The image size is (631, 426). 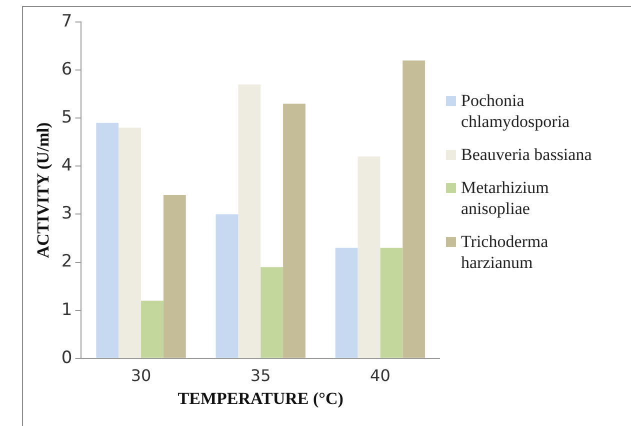 What do you see at coordinates (66, 358) in the screenshot?
I see `y-tick-label: 0` at bounding box center [66, 358].